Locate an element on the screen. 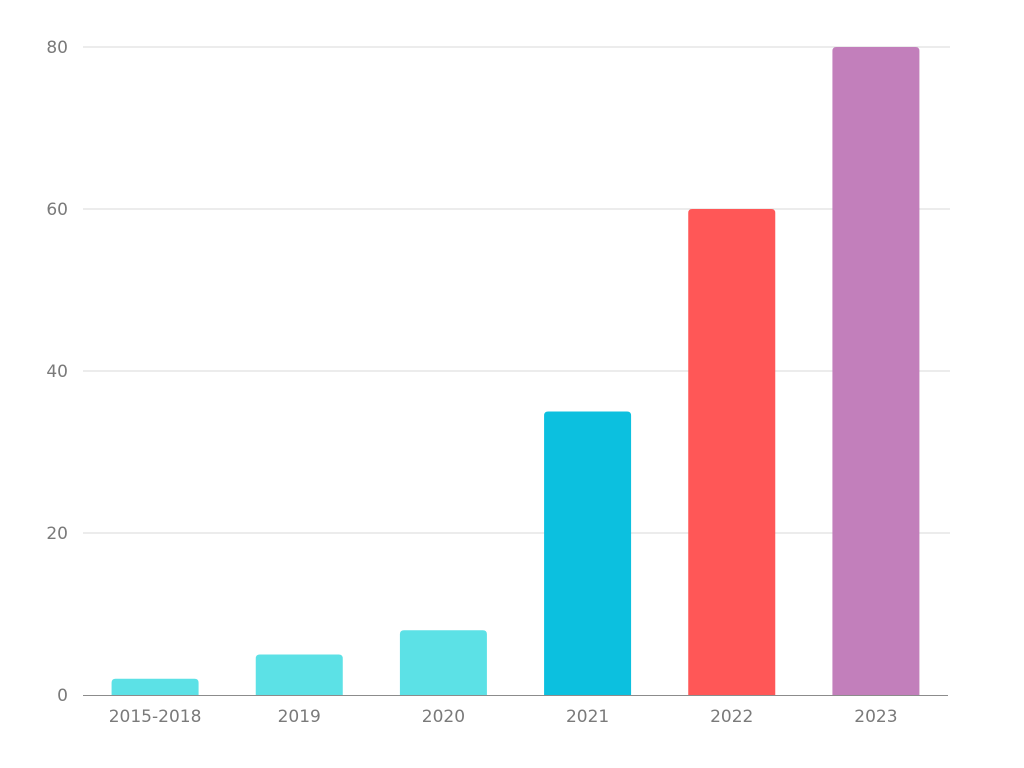 The image size is (1024, 768). y-tick-label: 0 is located at coordinates (62, 696).